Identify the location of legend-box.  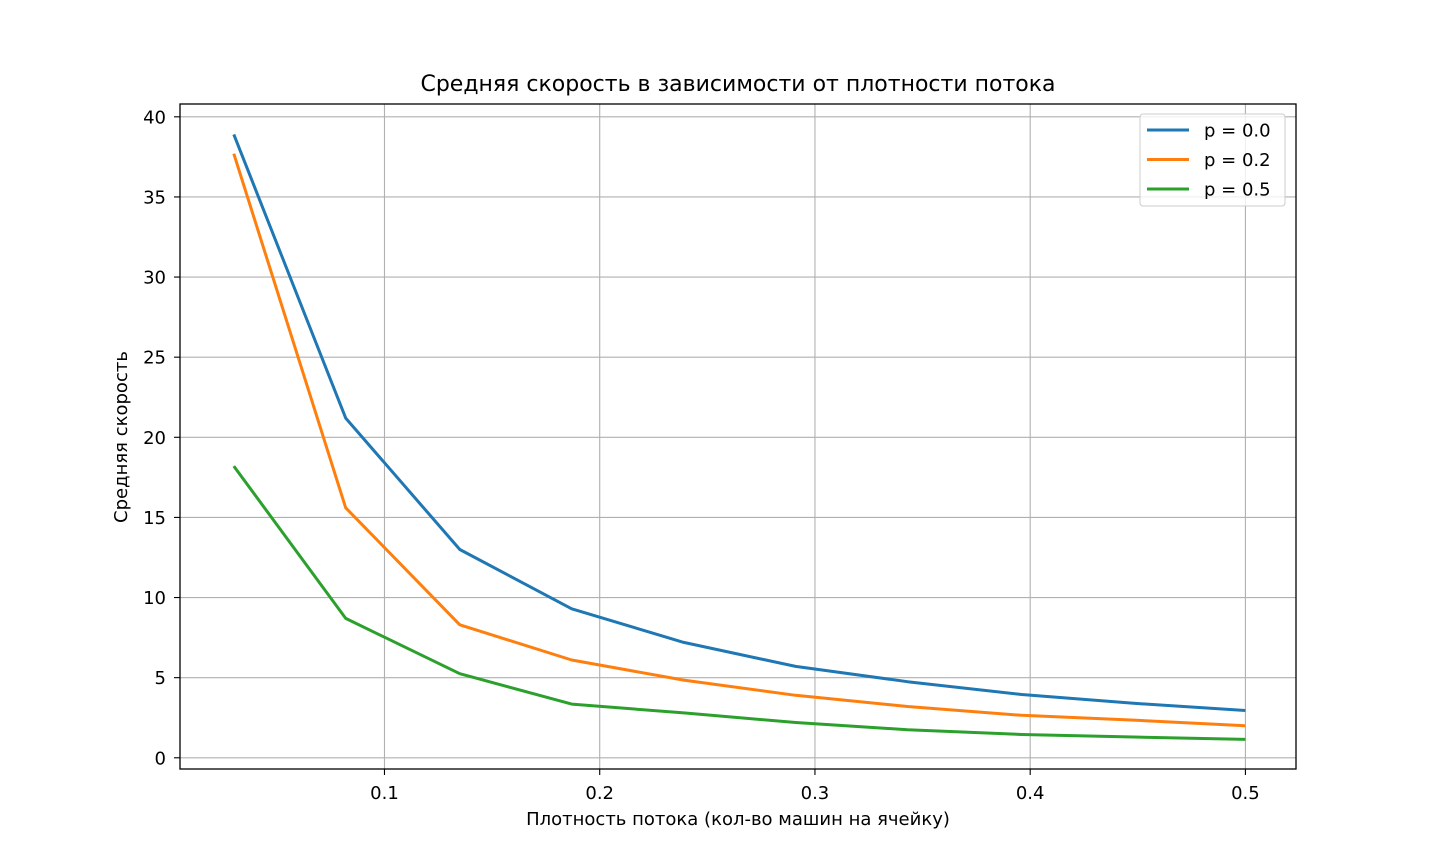
(1212, 160).